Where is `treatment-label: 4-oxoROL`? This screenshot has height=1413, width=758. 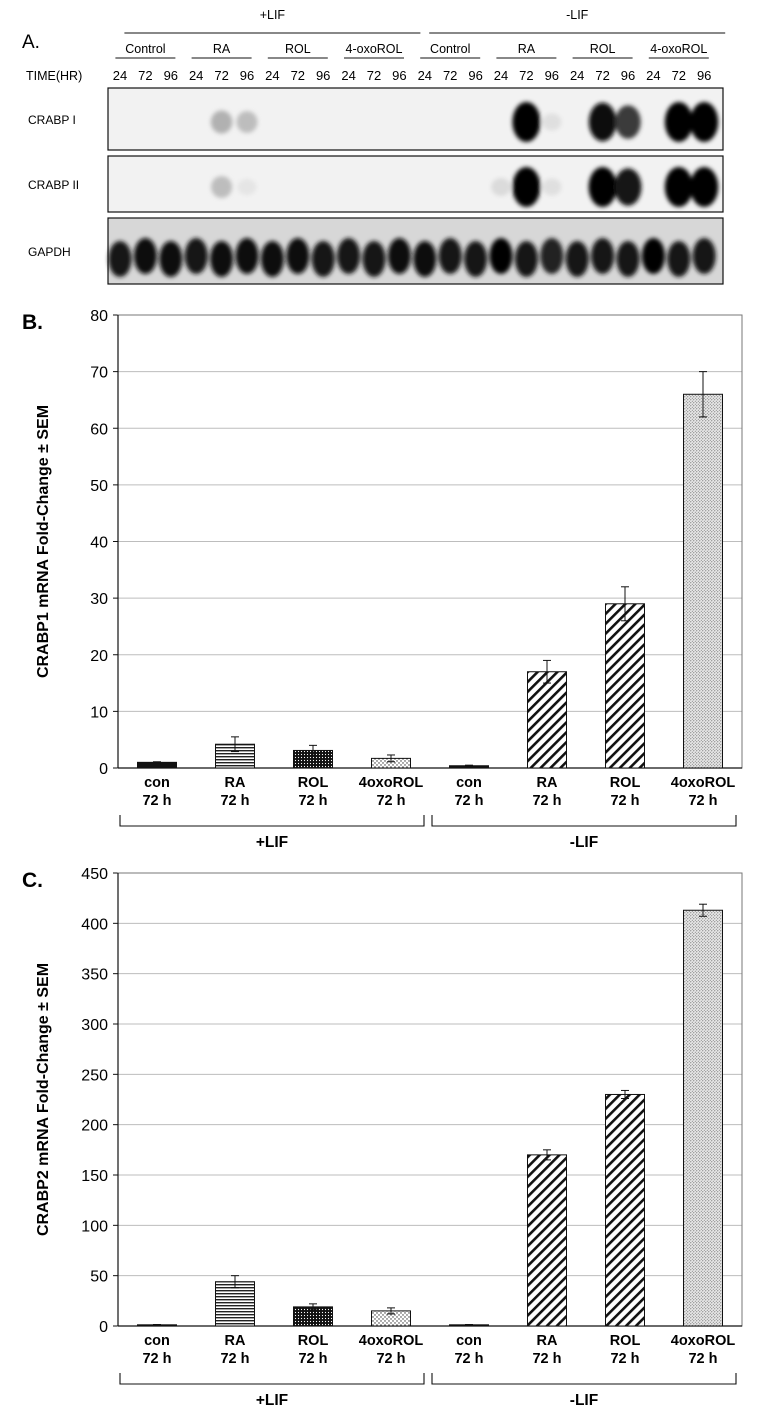
treatment-label: 4-oxoROL is located at coordinates (678, 49).